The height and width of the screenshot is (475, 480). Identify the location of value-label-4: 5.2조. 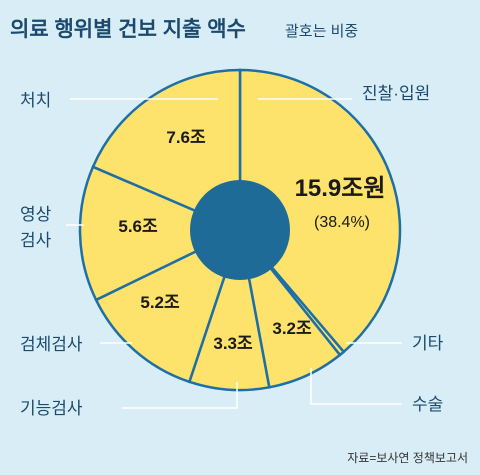
(160, 302).